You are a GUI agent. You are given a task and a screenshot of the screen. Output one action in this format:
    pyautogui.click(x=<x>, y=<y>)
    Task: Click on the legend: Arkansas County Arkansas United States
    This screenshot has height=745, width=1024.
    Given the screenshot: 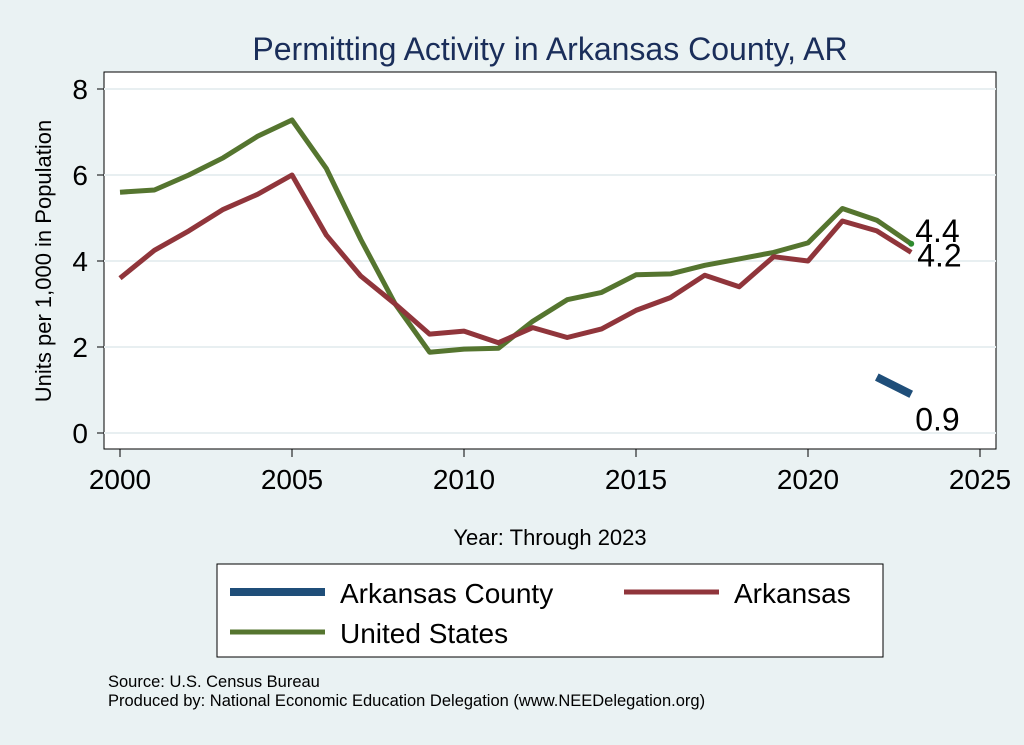 What is the action you would take?
    pyautogui.click(x=550, y=610)
    